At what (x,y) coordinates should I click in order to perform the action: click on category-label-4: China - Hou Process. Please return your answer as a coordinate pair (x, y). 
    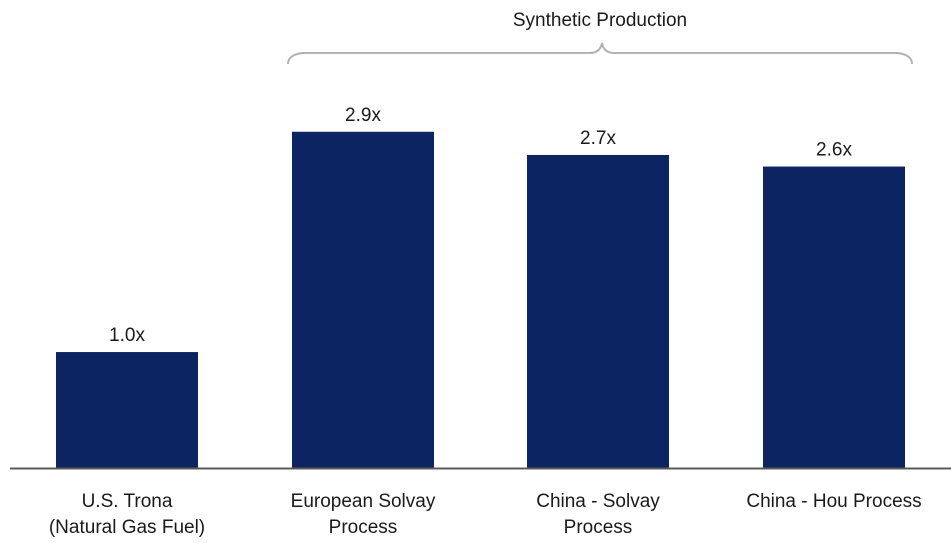
    Looking at the image, I should click on (833, 501).